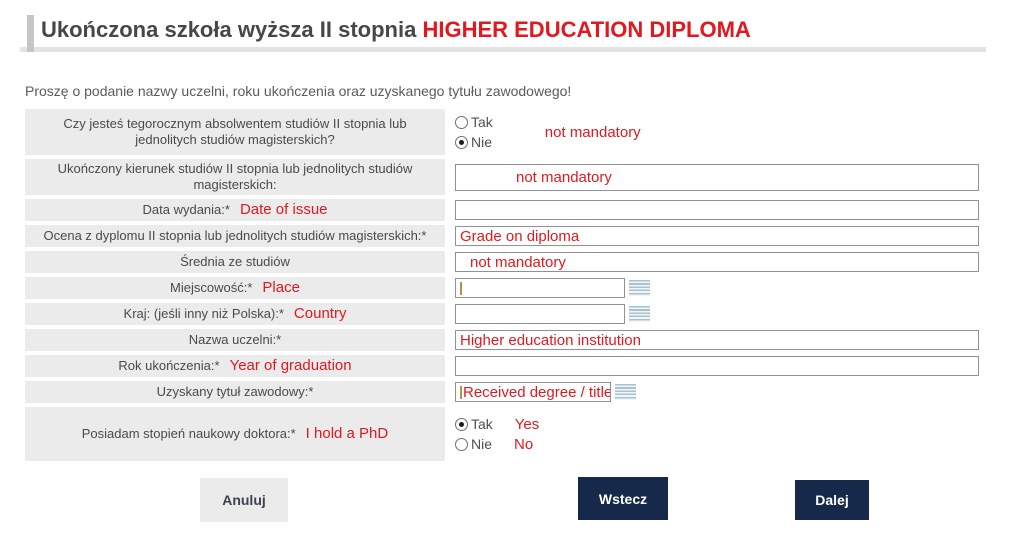  I want to click on degree-title-value: Received degree / title, so click(537, 392).